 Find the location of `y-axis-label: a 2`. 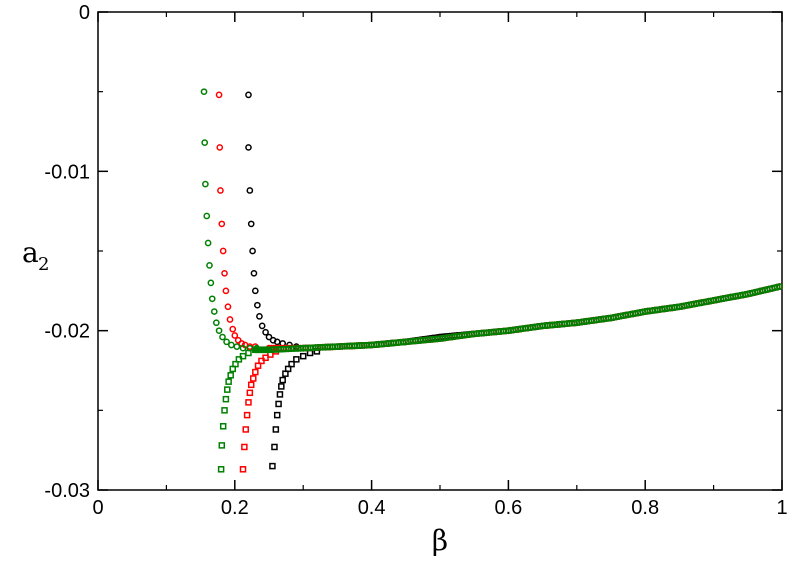

y-axis-label: a 2 is located at coordinates (35, 255).